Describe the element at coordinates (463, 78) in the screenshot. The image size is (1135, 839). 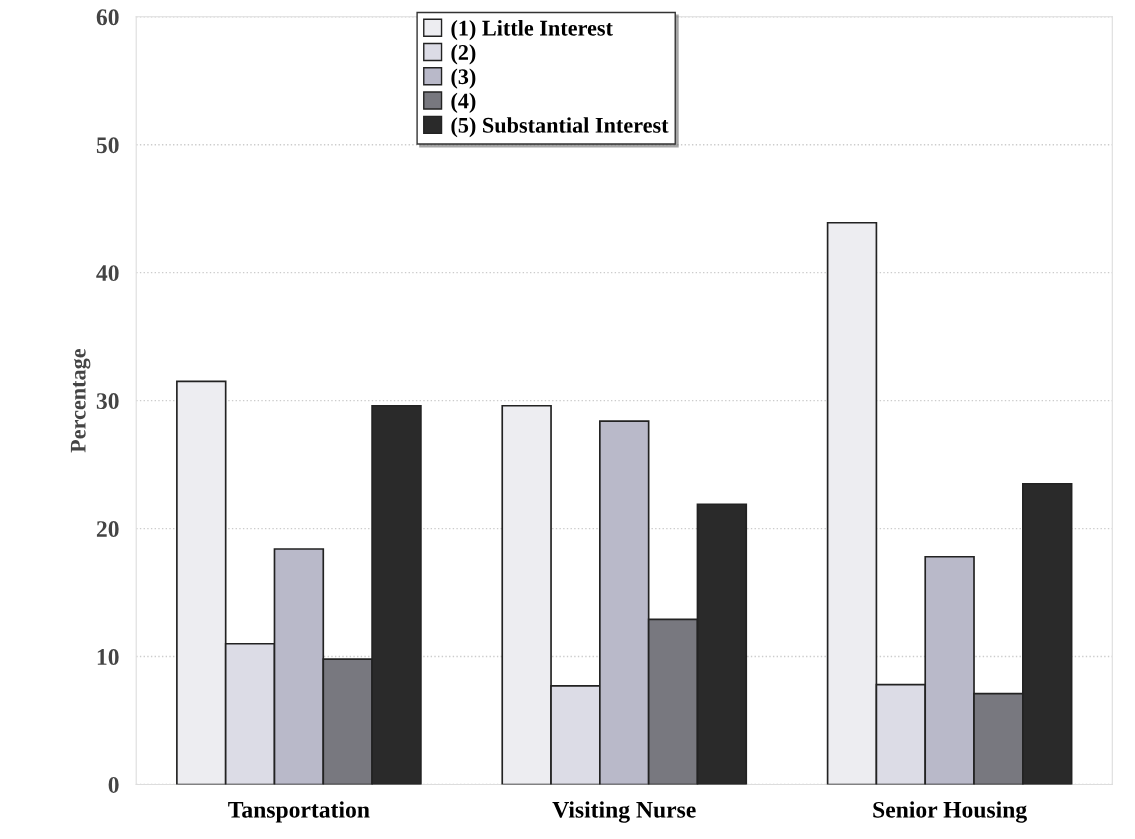
I see `legend-label: (3)` at that location.